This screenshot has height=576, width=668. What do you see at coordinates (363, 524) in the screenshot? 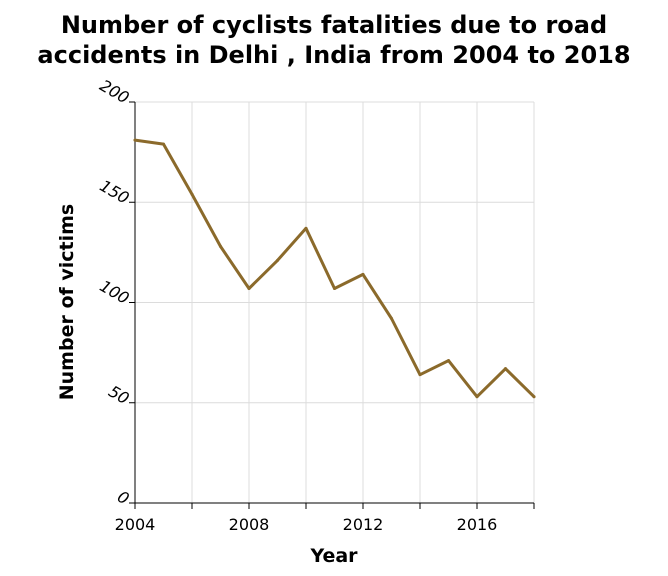
I see `x-tick-label: 2012` at bounding box center [363, 524].